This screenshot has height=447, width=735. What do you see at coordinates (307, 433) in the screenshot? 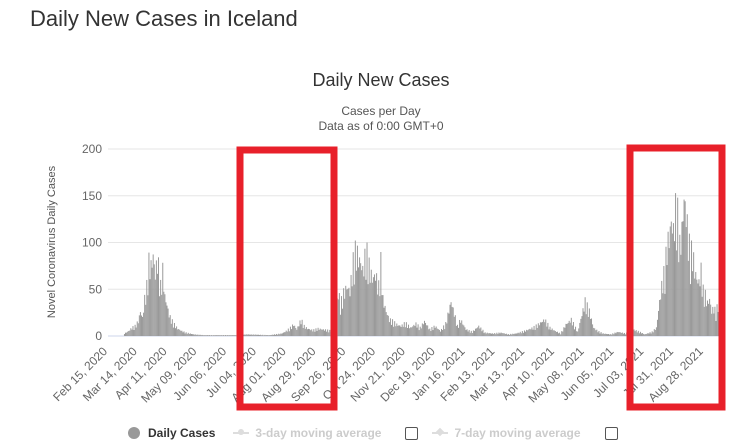
I see `legend-item-3day-average: 3-day moving average` at bounding box center [307, 433].